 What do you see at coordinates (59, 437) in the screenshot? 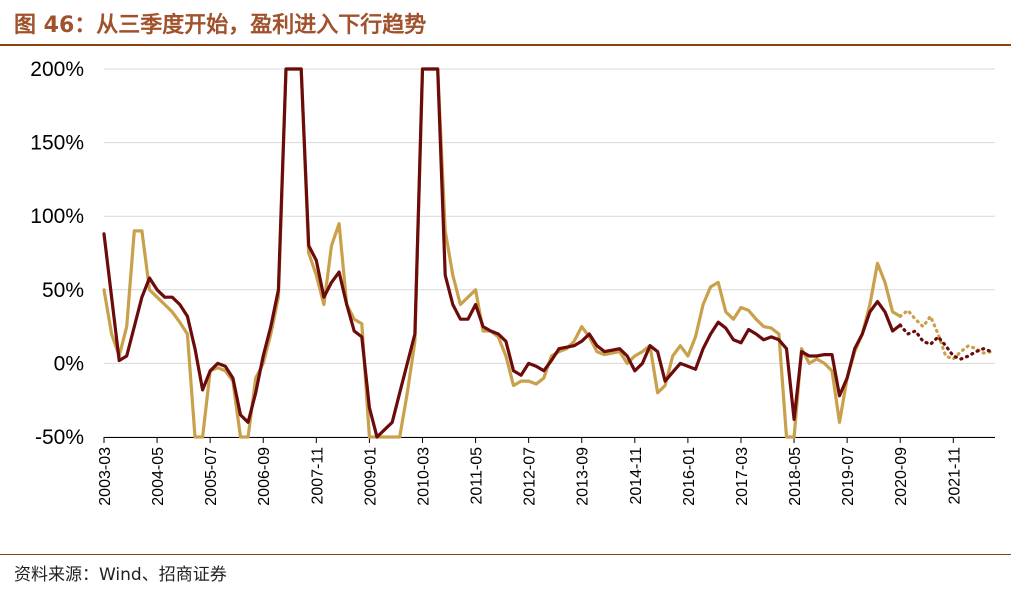
I see `y-tick-label: -50%` at bounding box center [59, 437].